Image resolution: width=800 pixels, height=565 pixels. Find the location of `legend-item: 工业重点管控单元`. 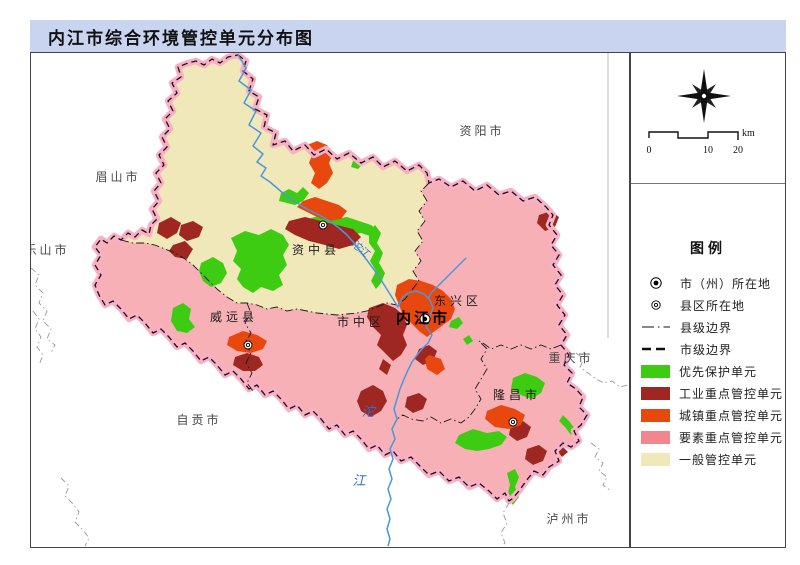

legend-item: 工业重点管控单元 is located at coordinates (711, 393).